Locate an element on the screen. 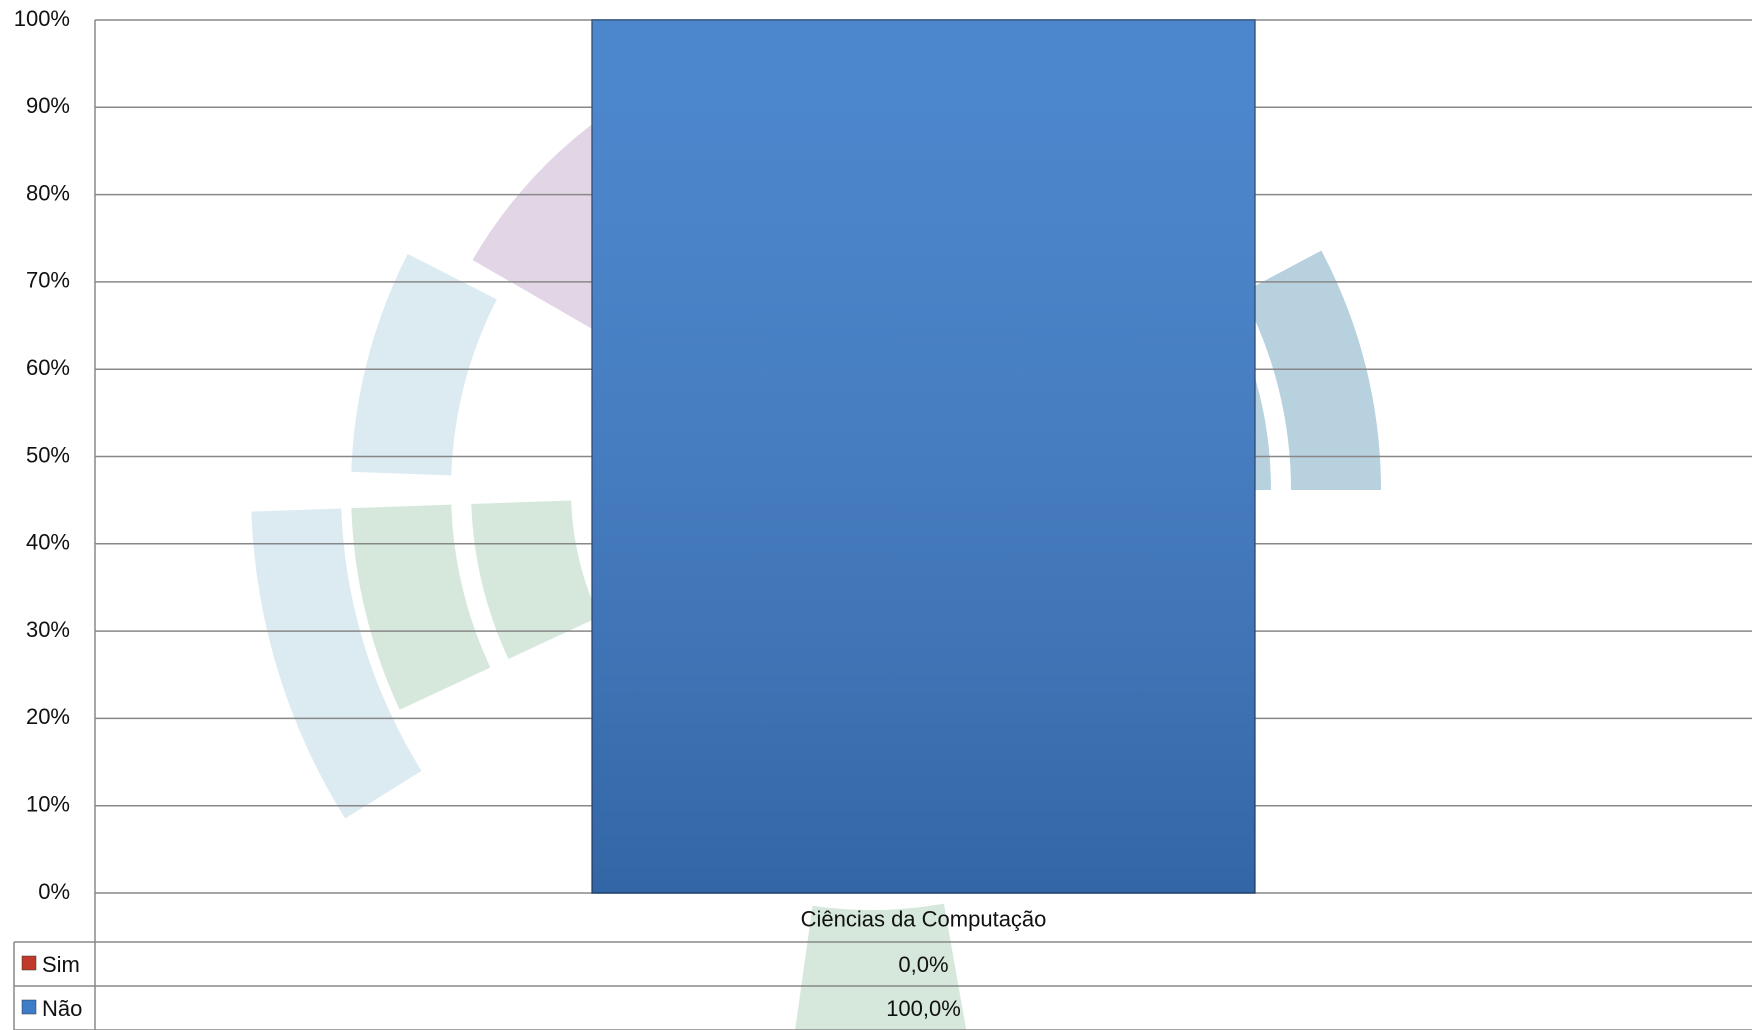  y-tick-label: 60% is located at coordinates (48, 367).